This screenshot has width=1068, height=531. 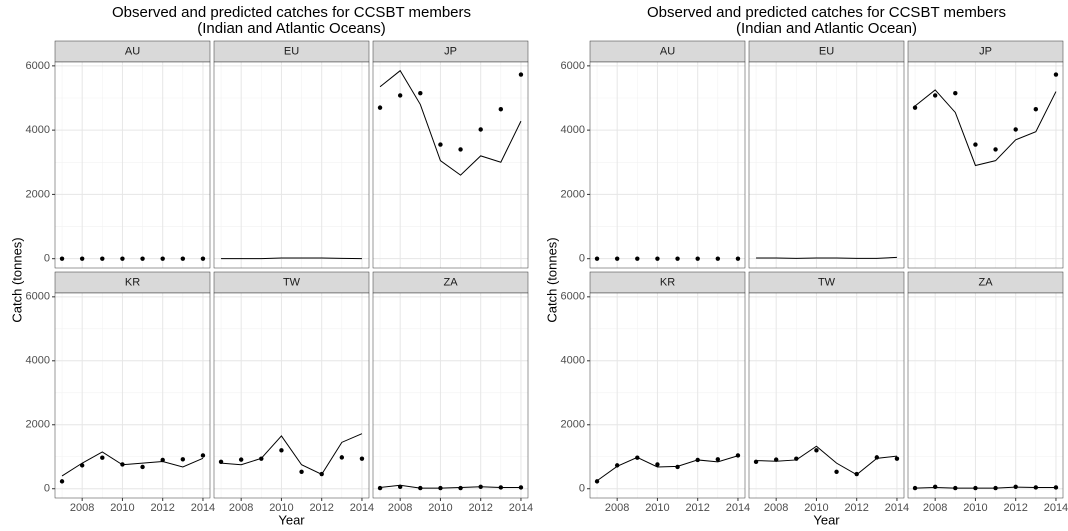 What do you see at coordinates (47, 259) in the screenshot?
I see `y-tick-label: 0` at bounding box center [47, 259].